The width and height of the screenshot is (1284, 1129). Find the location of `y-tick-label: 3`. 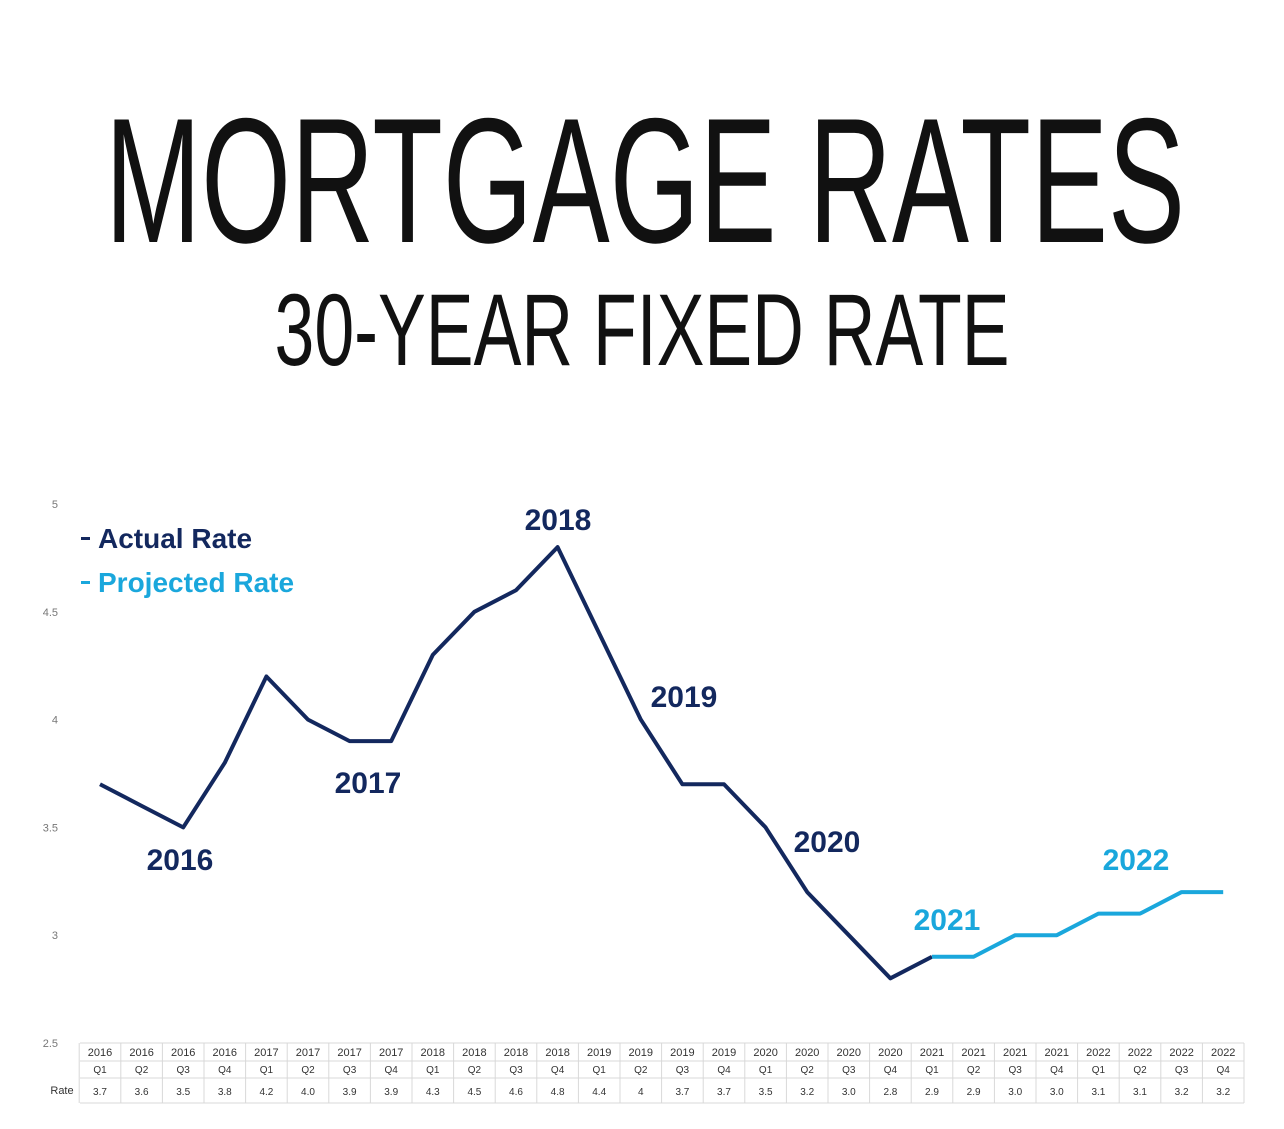

y-tick-label: 3 is located at coordinates (55, 936).